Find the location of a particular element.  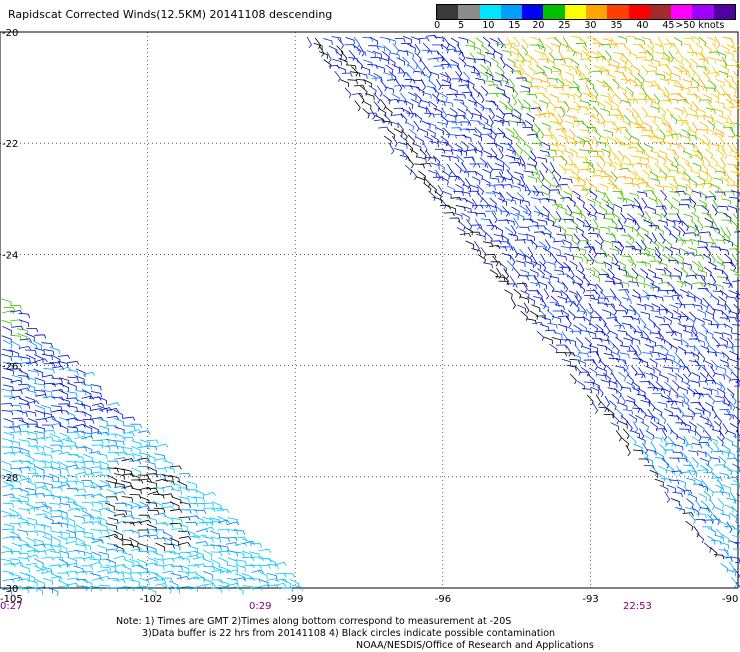

lat-label: -24 is located at coordinates (10, 255).